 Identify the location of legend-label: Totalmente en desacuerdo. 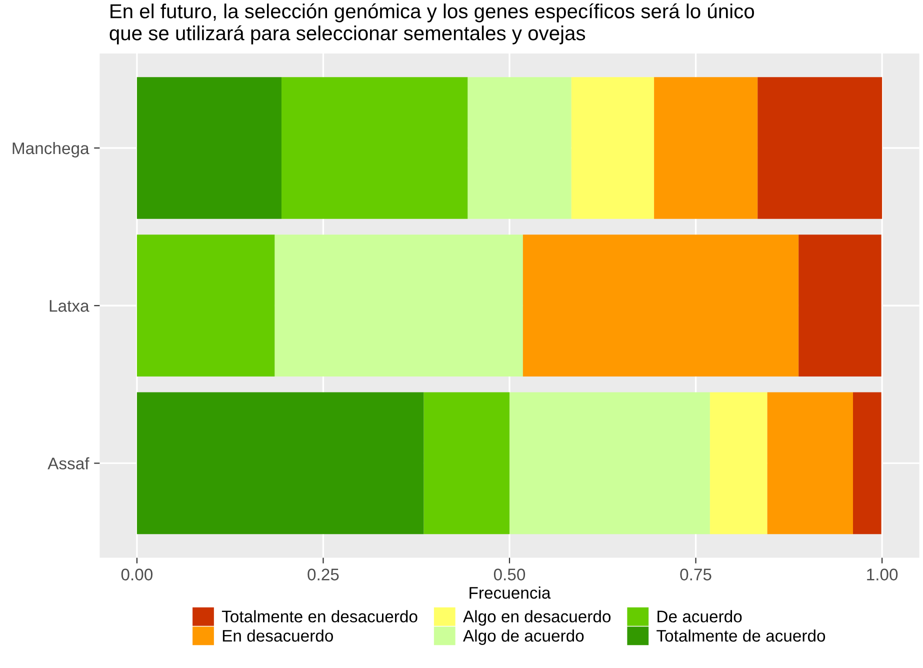
(320, 616).